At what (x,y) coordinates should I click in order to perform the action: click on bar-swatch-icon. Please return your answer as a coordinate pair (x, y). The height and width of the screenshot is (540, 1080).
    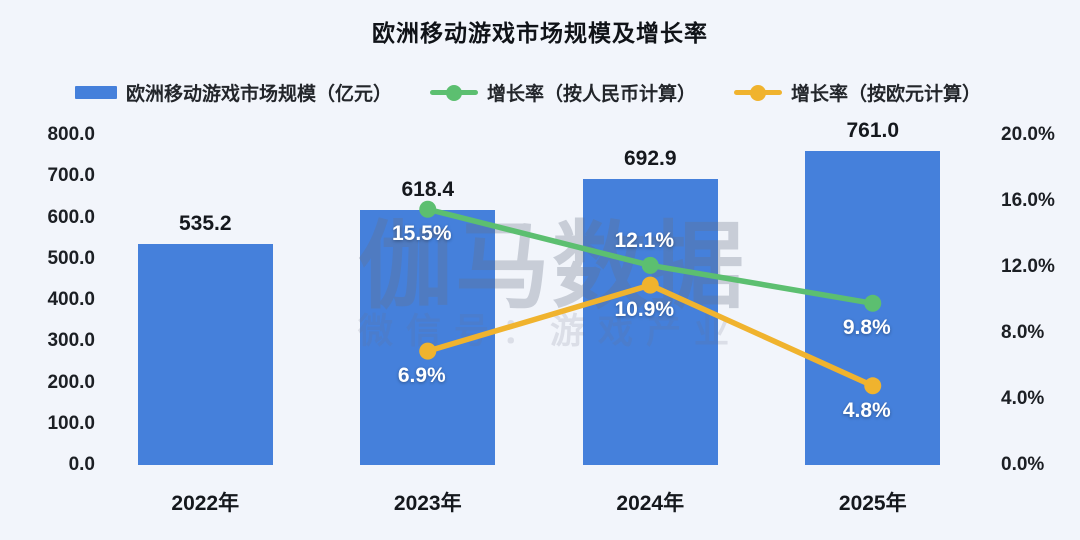
    Looking at the image, I should click on (96, 92).